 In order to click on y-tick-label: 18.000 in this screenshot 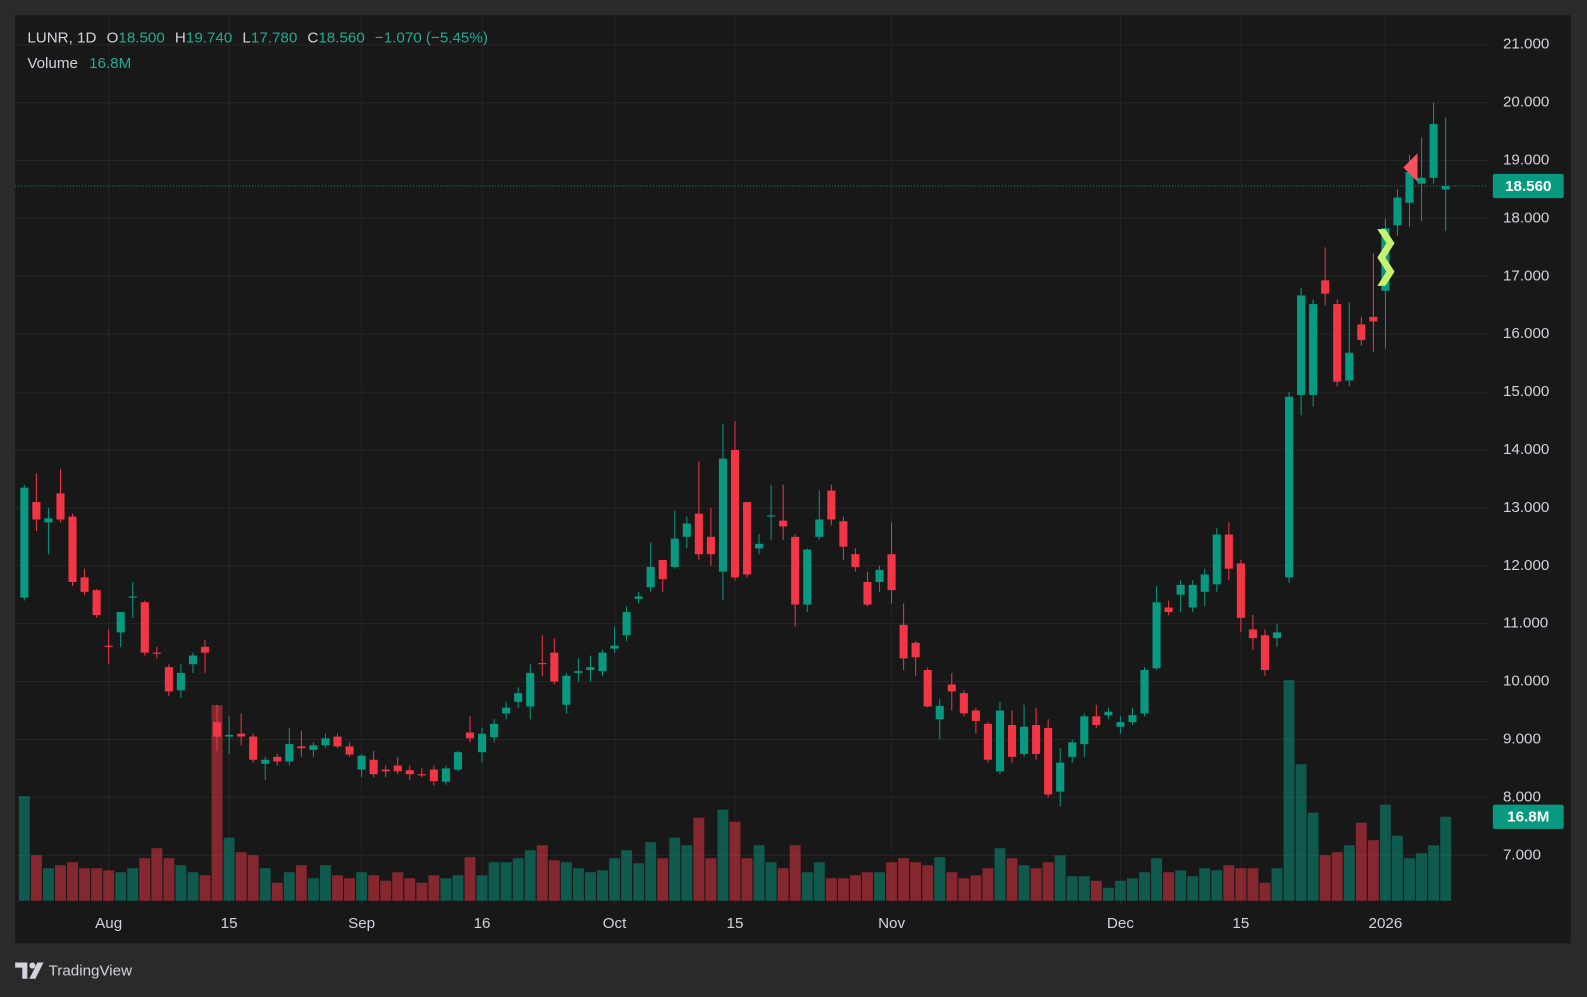, I will do `click(1526, 217)`.